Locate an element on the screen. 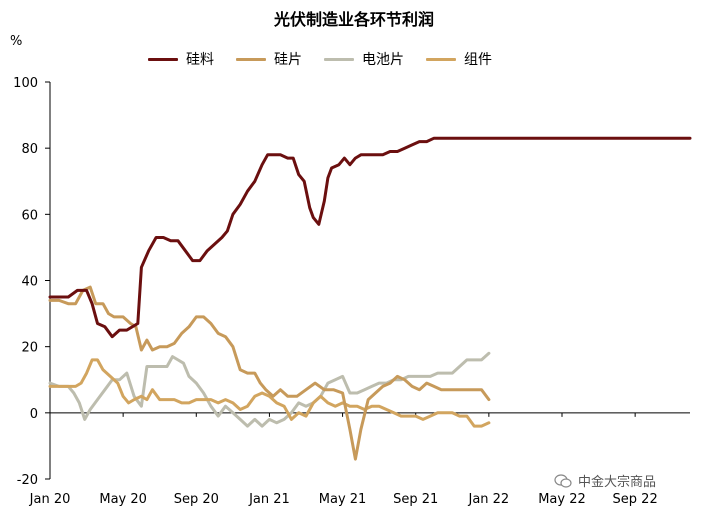 The height and width of the screenshot is (514, 708). x-tick-label: May 20 is located at coordinates (123, 499).